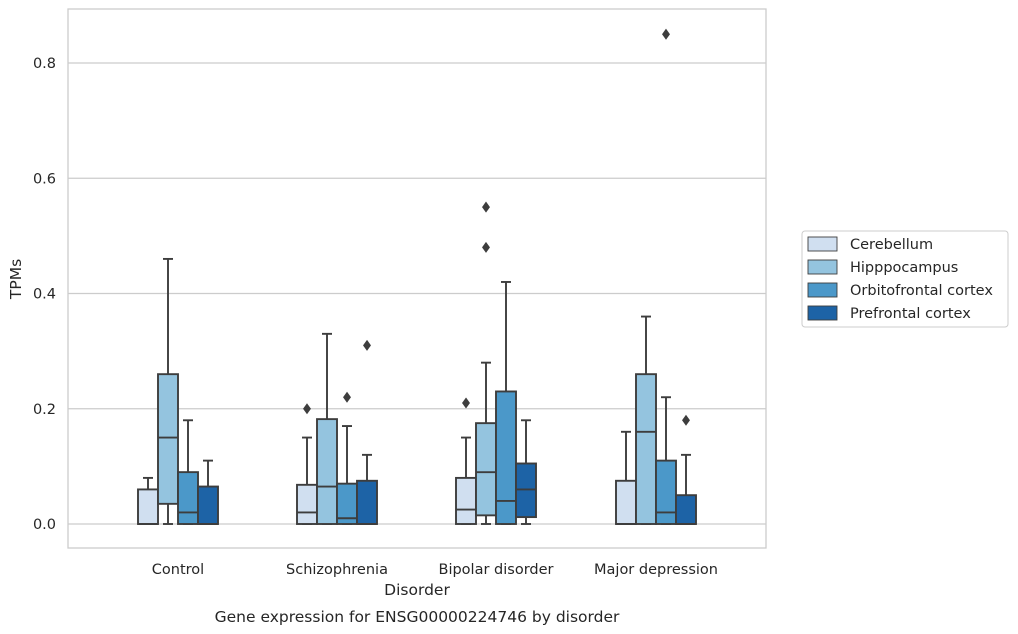 The width and height of the screenshot is (1018, 634). I want to click on box-hipppocampus-schizophrenia, so click(327, 428).